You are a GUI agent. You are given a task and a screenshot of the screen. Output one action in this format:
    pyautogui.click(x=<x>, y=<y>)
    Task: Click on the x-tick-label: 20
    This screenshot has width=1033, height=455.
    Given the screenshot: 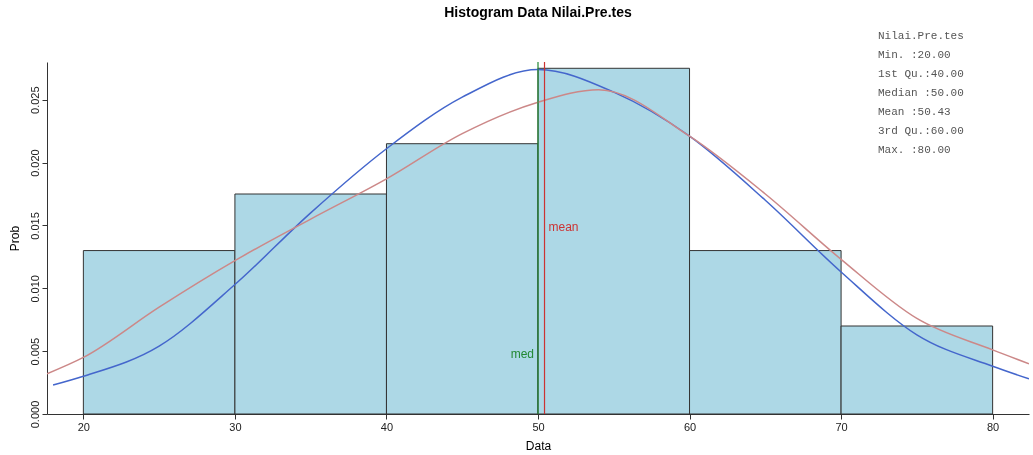 What is the action you would take?
    pyautogui.click(x=83, y=426)
    